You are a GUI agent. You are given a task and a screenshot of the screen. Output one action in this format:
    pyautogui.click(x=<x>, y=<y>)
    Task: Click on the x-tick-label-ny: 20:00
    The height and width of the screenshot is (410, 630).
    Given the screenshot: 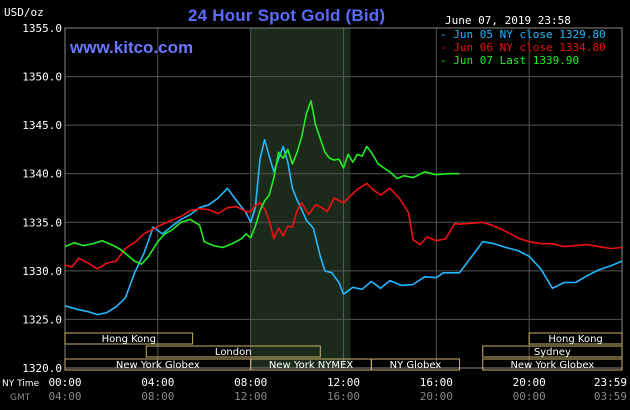 What is the action you would take?
    pyautogui.click(x=529, y=382)
    